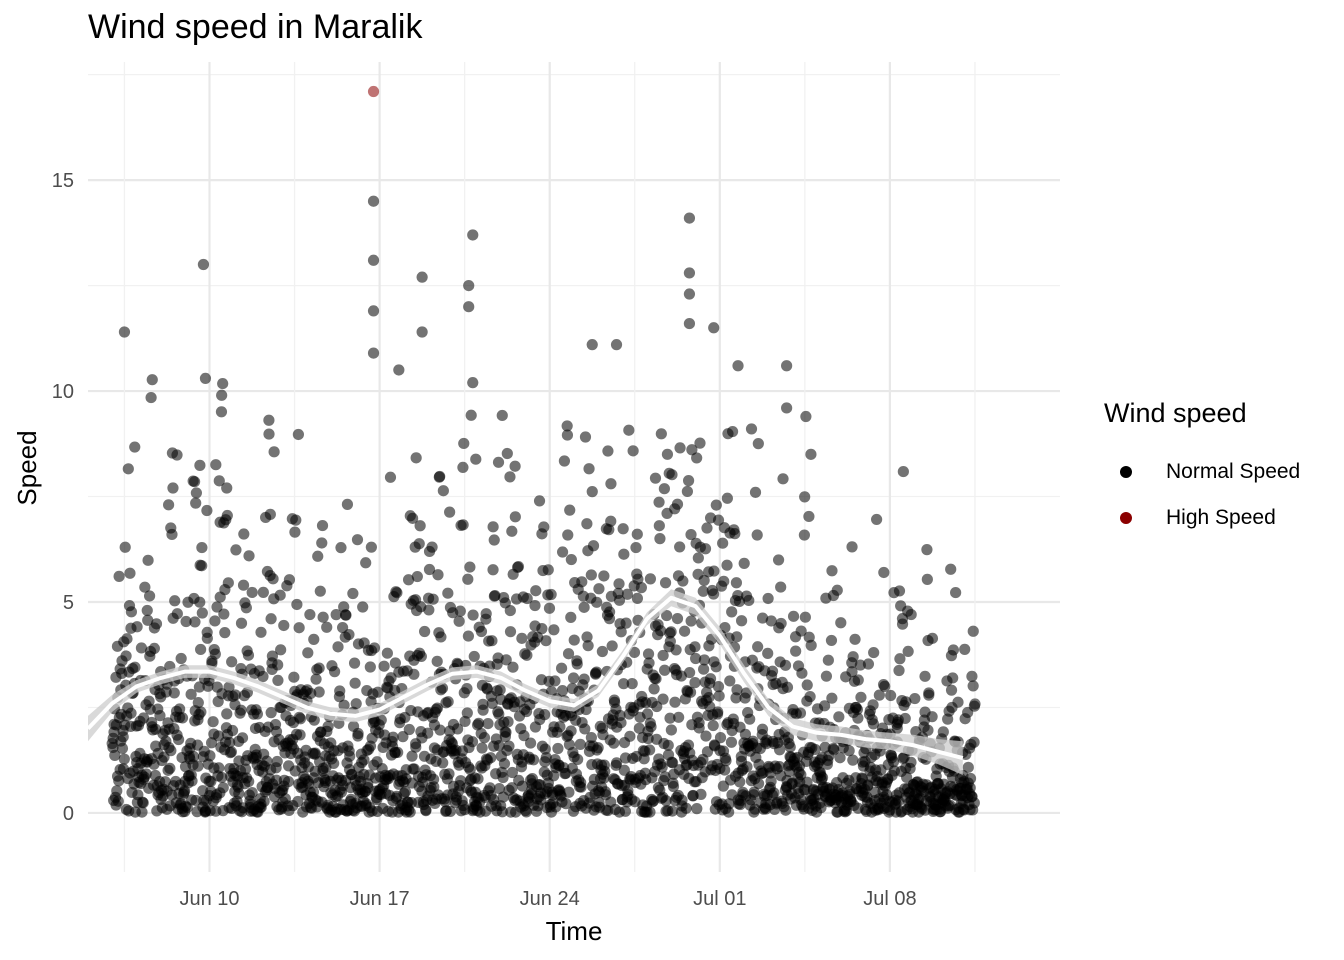 Image resolution: width=1344 pixels, height=960 pixels. What do you see at coordinates (209, 899) in the screenshot?
I see `x-tick-label: Jun 10` at bounding box center [209, 899].